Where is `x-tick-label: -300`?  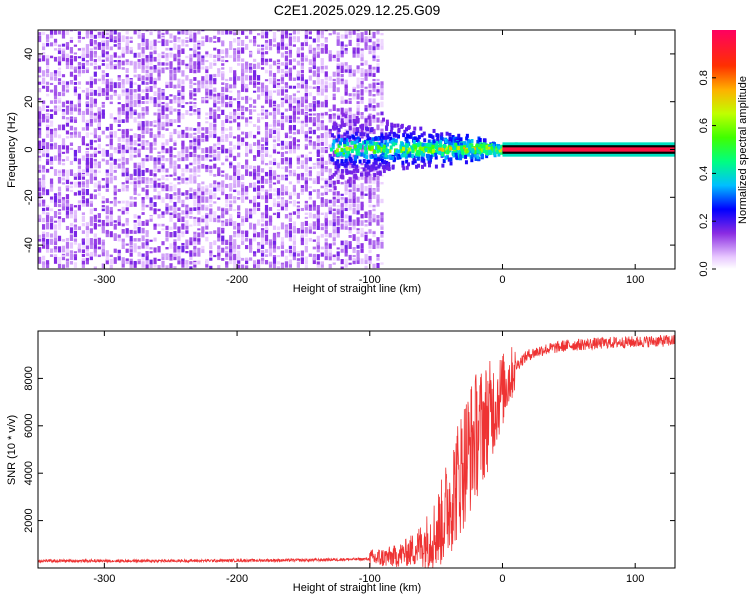
x-tick-label: -300 is located at coordinates (104, 579).